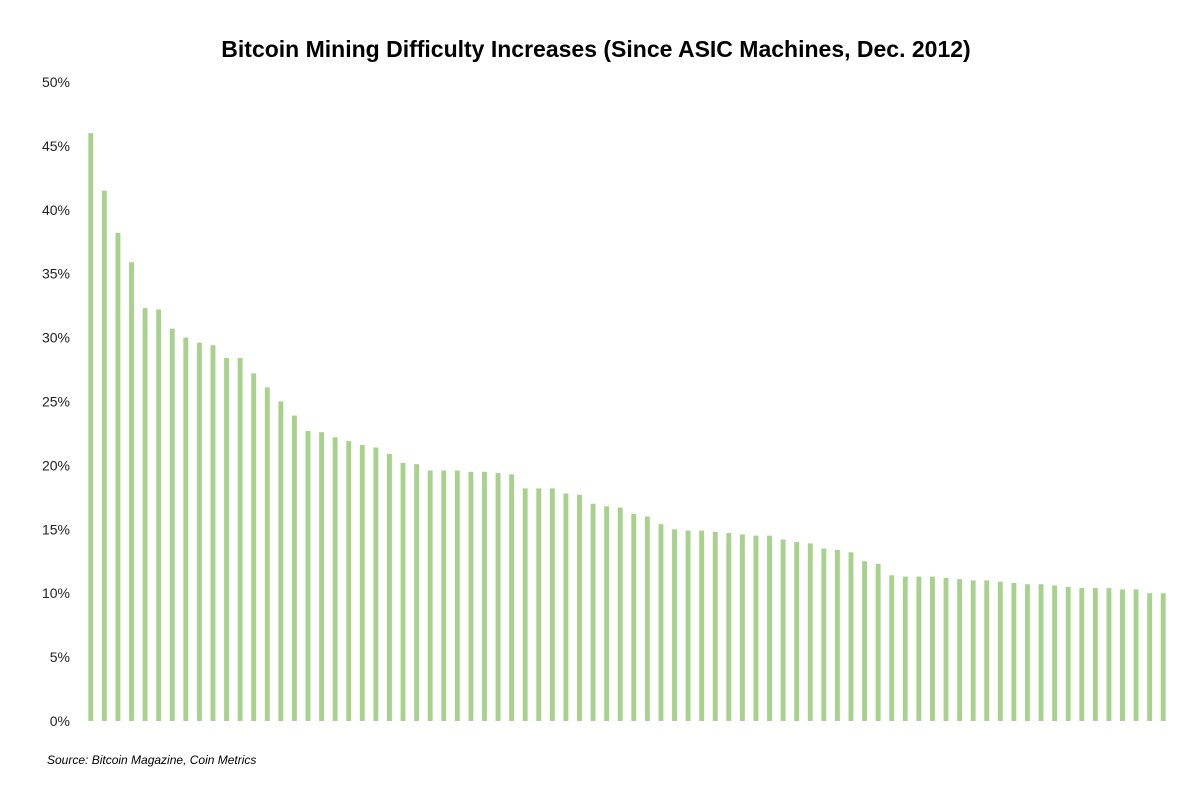 The width and height of the screenshot is (1200, 789). Describe the element at coordinates (56, 465) in the screenshot. I see `y-tick-label: 20%` at that location.